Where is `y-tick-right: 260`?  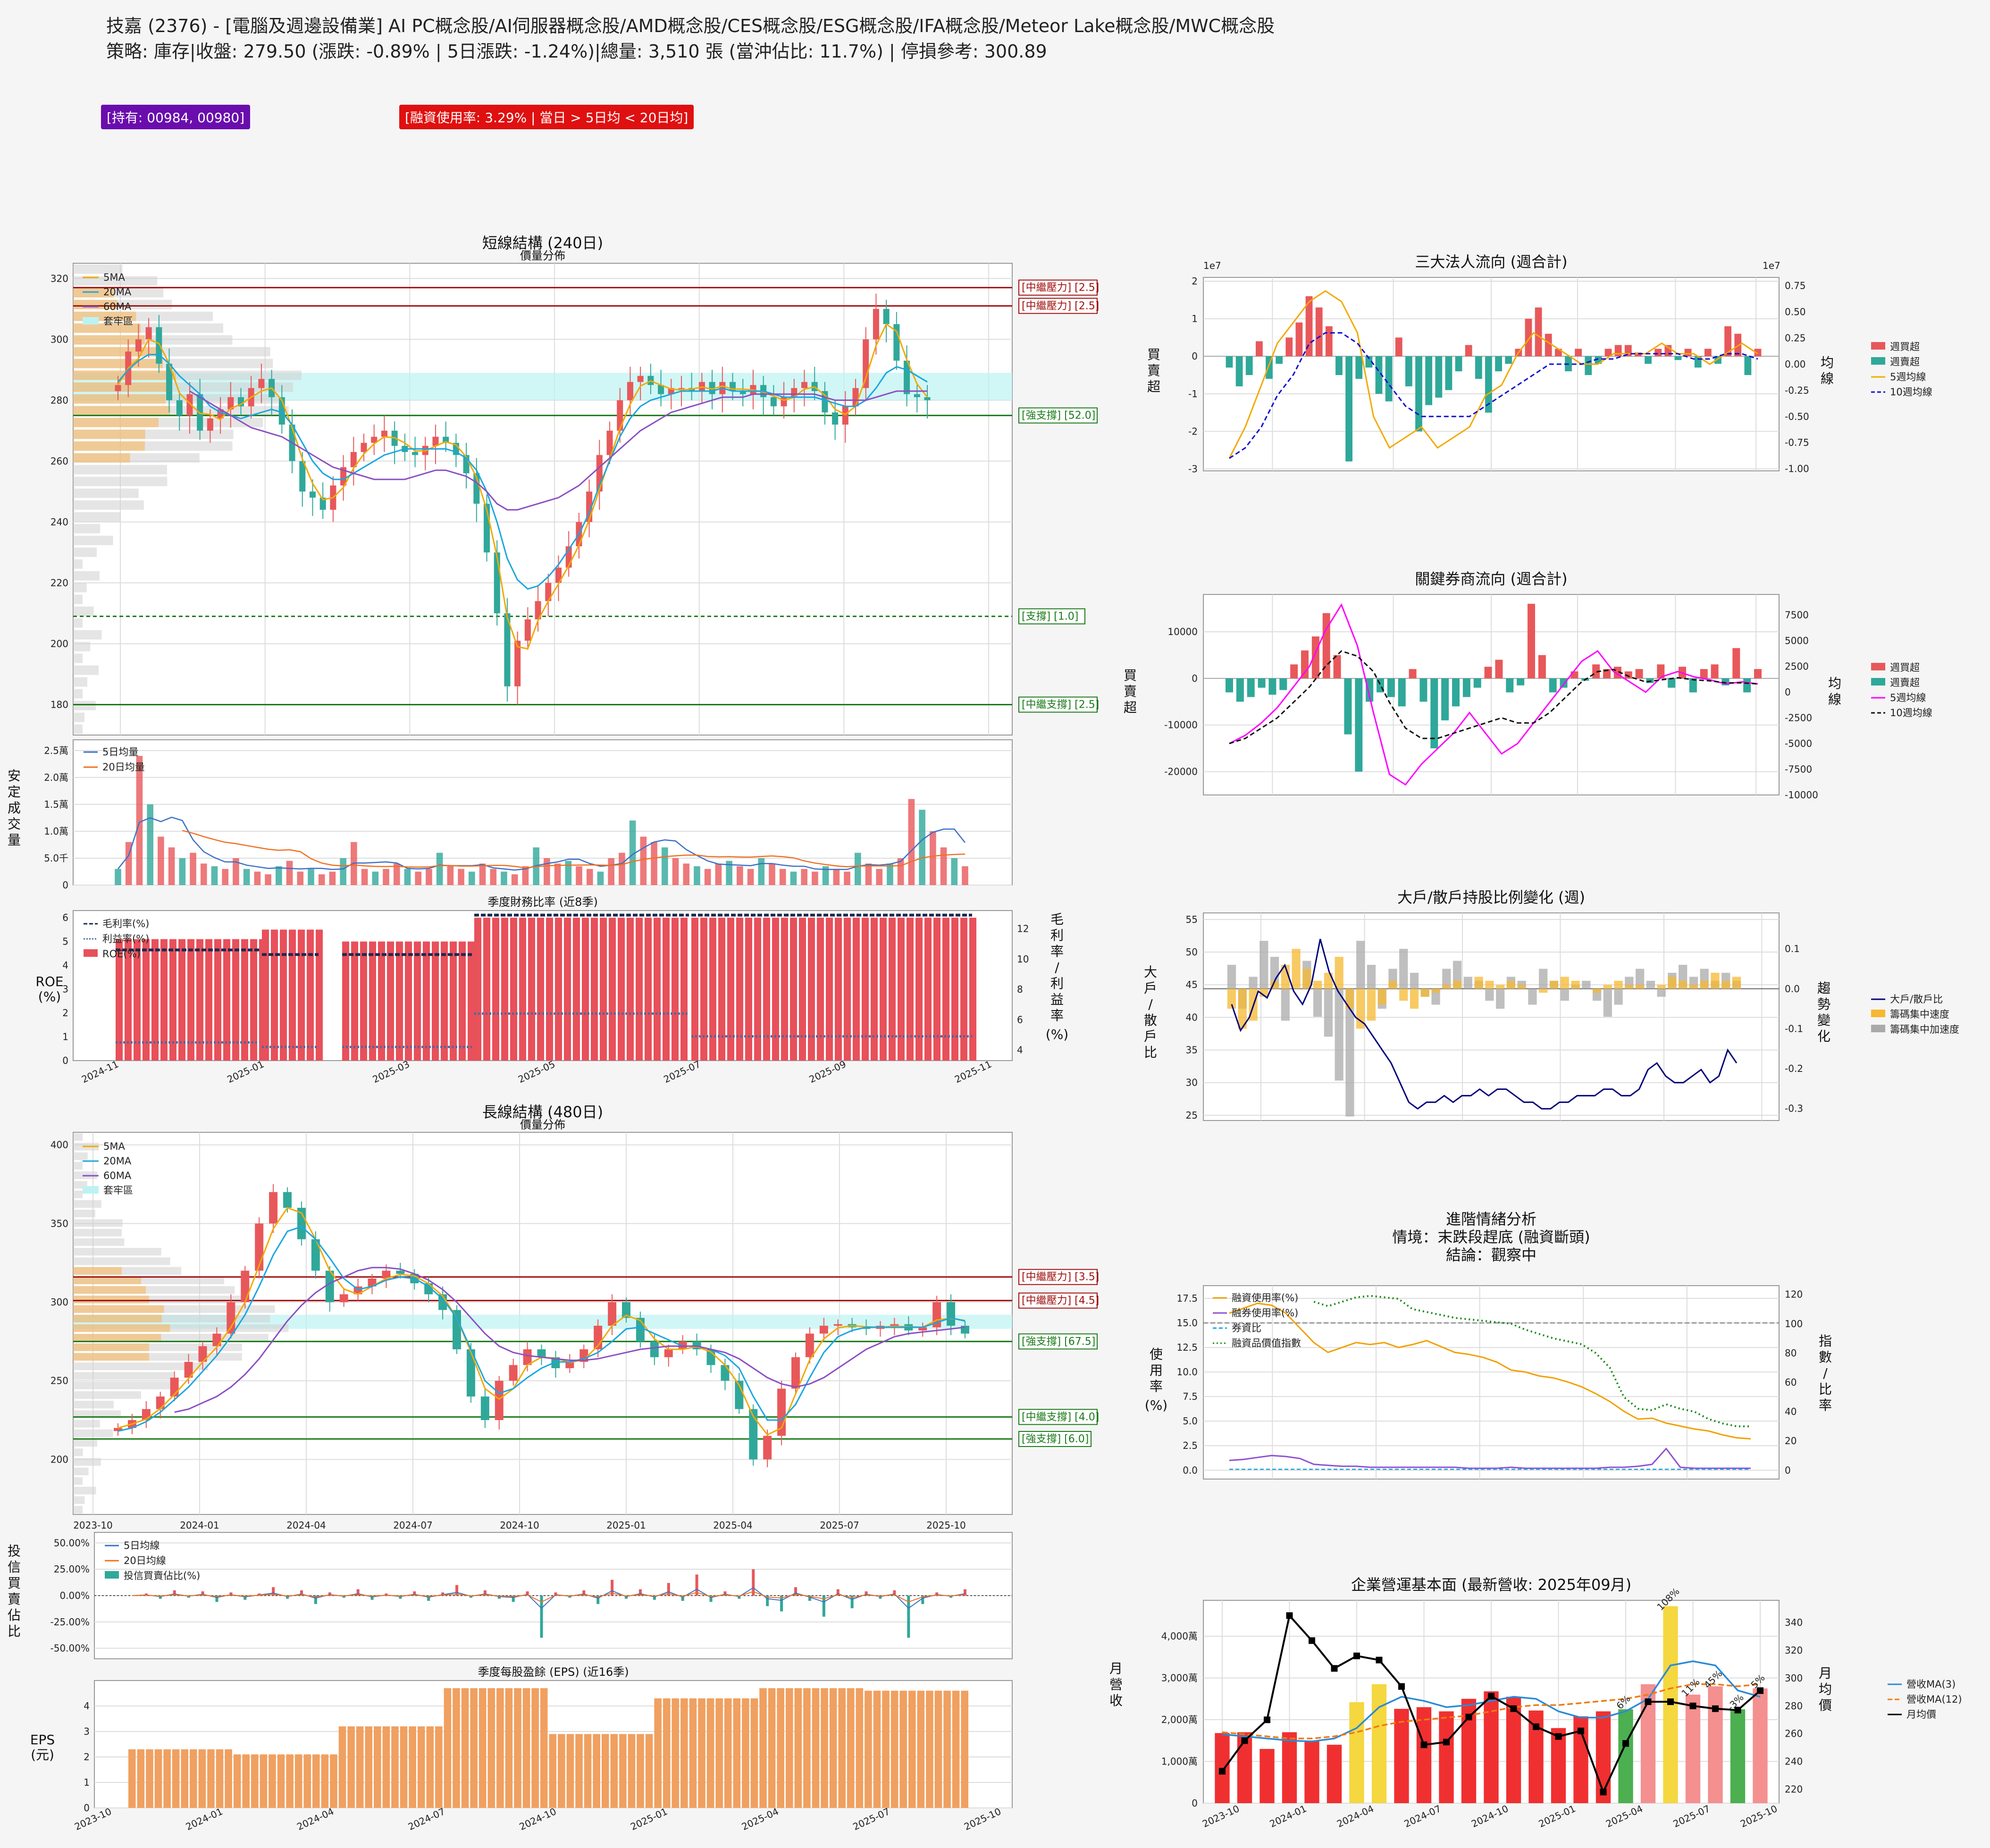
y-tick-right: 260 is located at coordinates (1794, 1733).